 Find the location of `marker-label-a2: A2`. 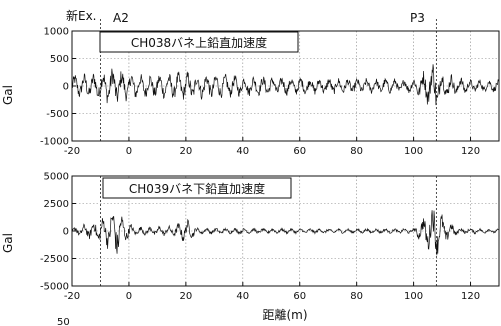

marker-label-a2: A2 is located at coordinates (121, 18).